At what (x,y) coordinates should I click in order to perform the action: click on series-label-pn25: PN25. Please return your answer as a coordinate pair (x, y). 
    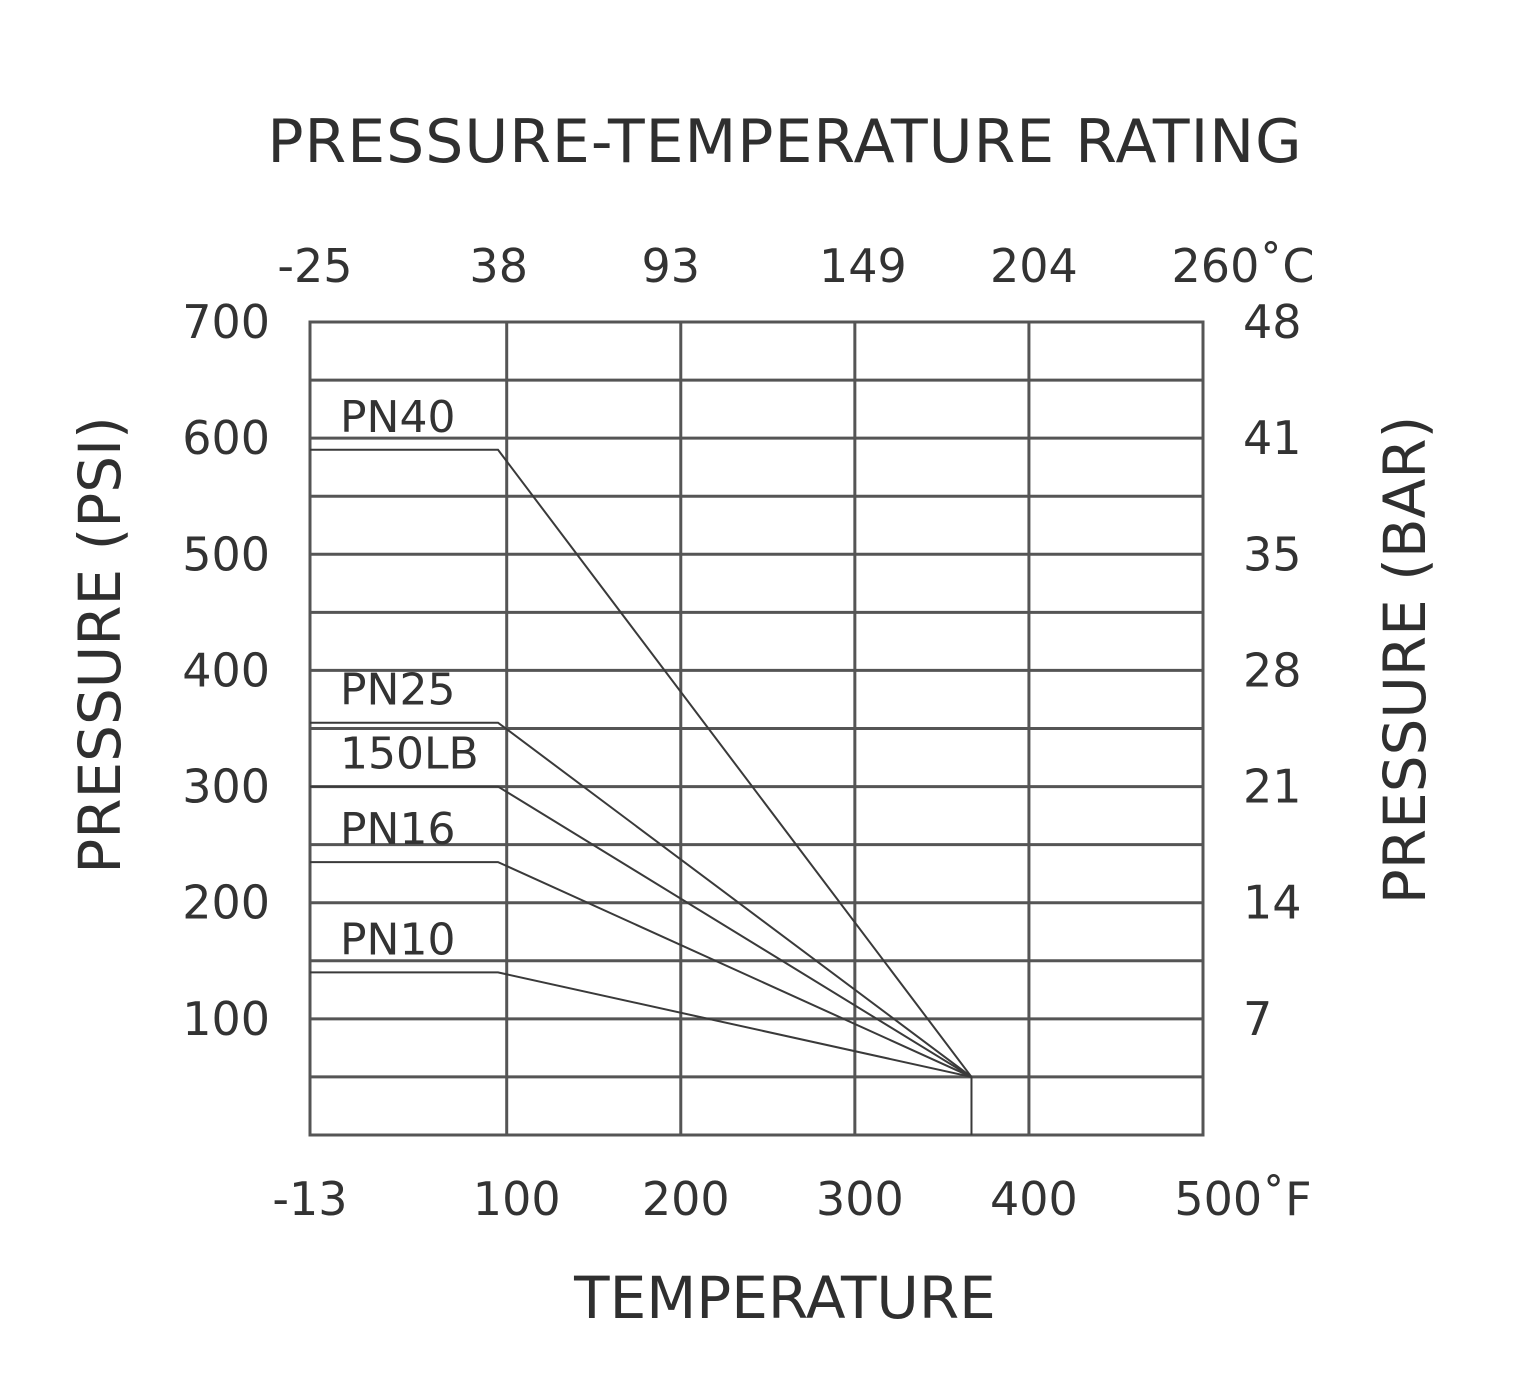
    Looking at the image, I should click on (397, 690).